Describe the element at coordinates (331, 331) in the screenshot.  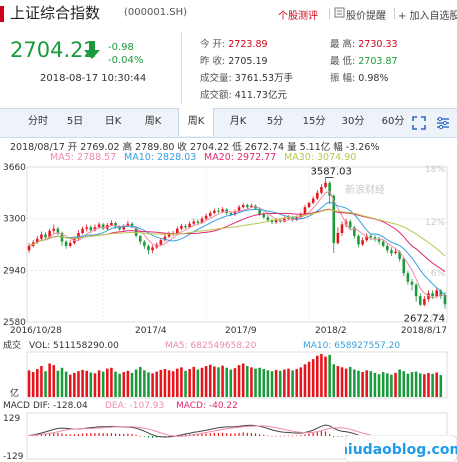
I see `x-tick-label: 2018/2` at that location.